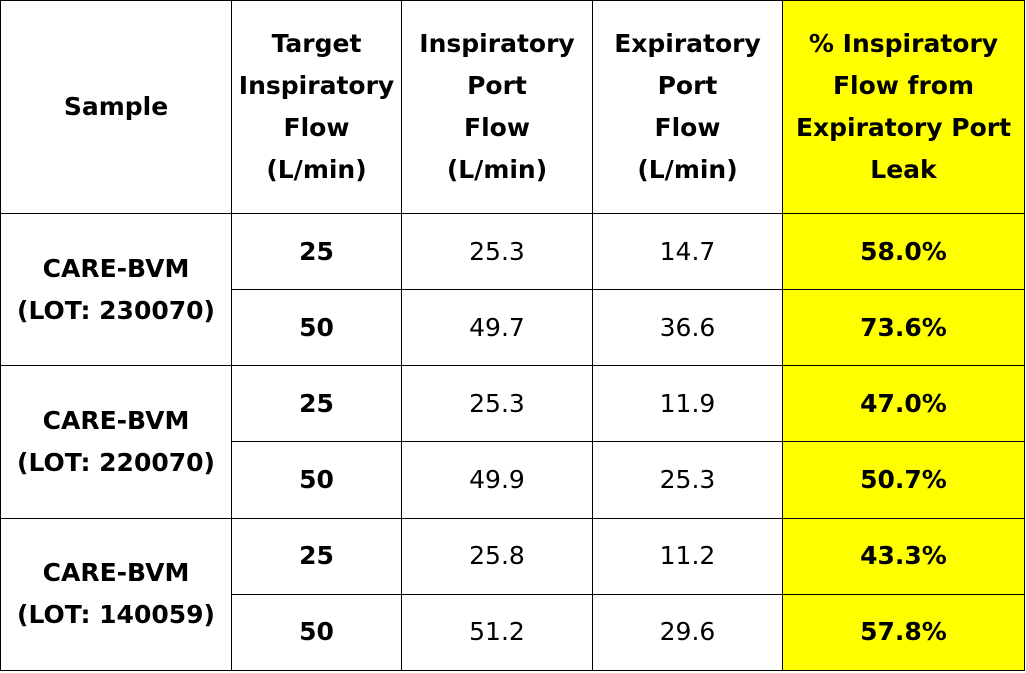 The height and width of the screenshot is (673, 1026). I want to click on sample-lot: (LOT: 140059), so click(116, 615).